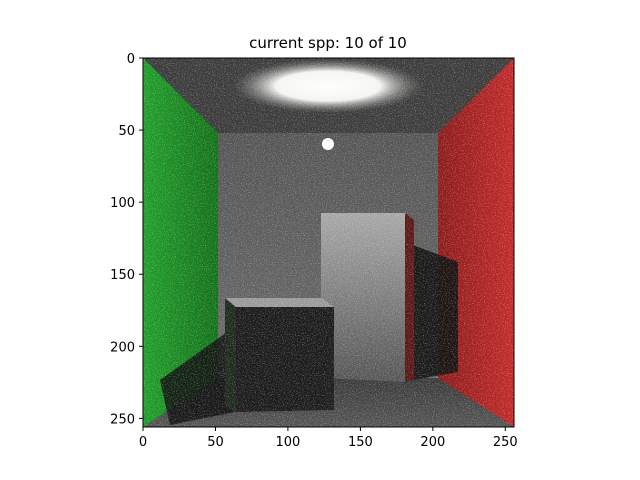  I want to click on x-tick-label: 250, so click(505, 442).